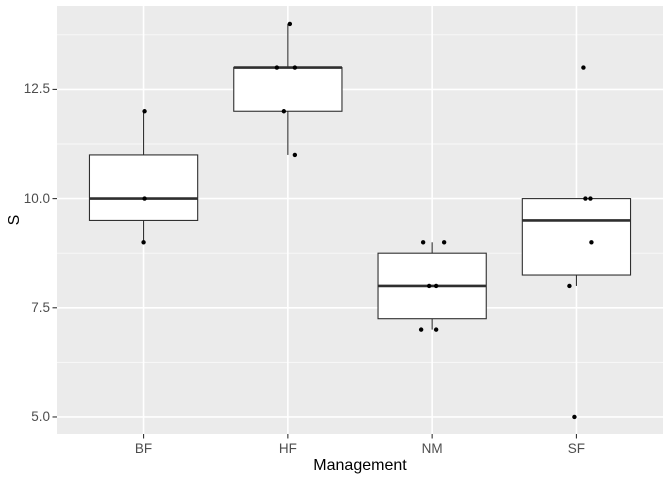 This screenshot has height=480, width=672. I want to click on y-axis-tick-label: 5.0, so click(40, 416).